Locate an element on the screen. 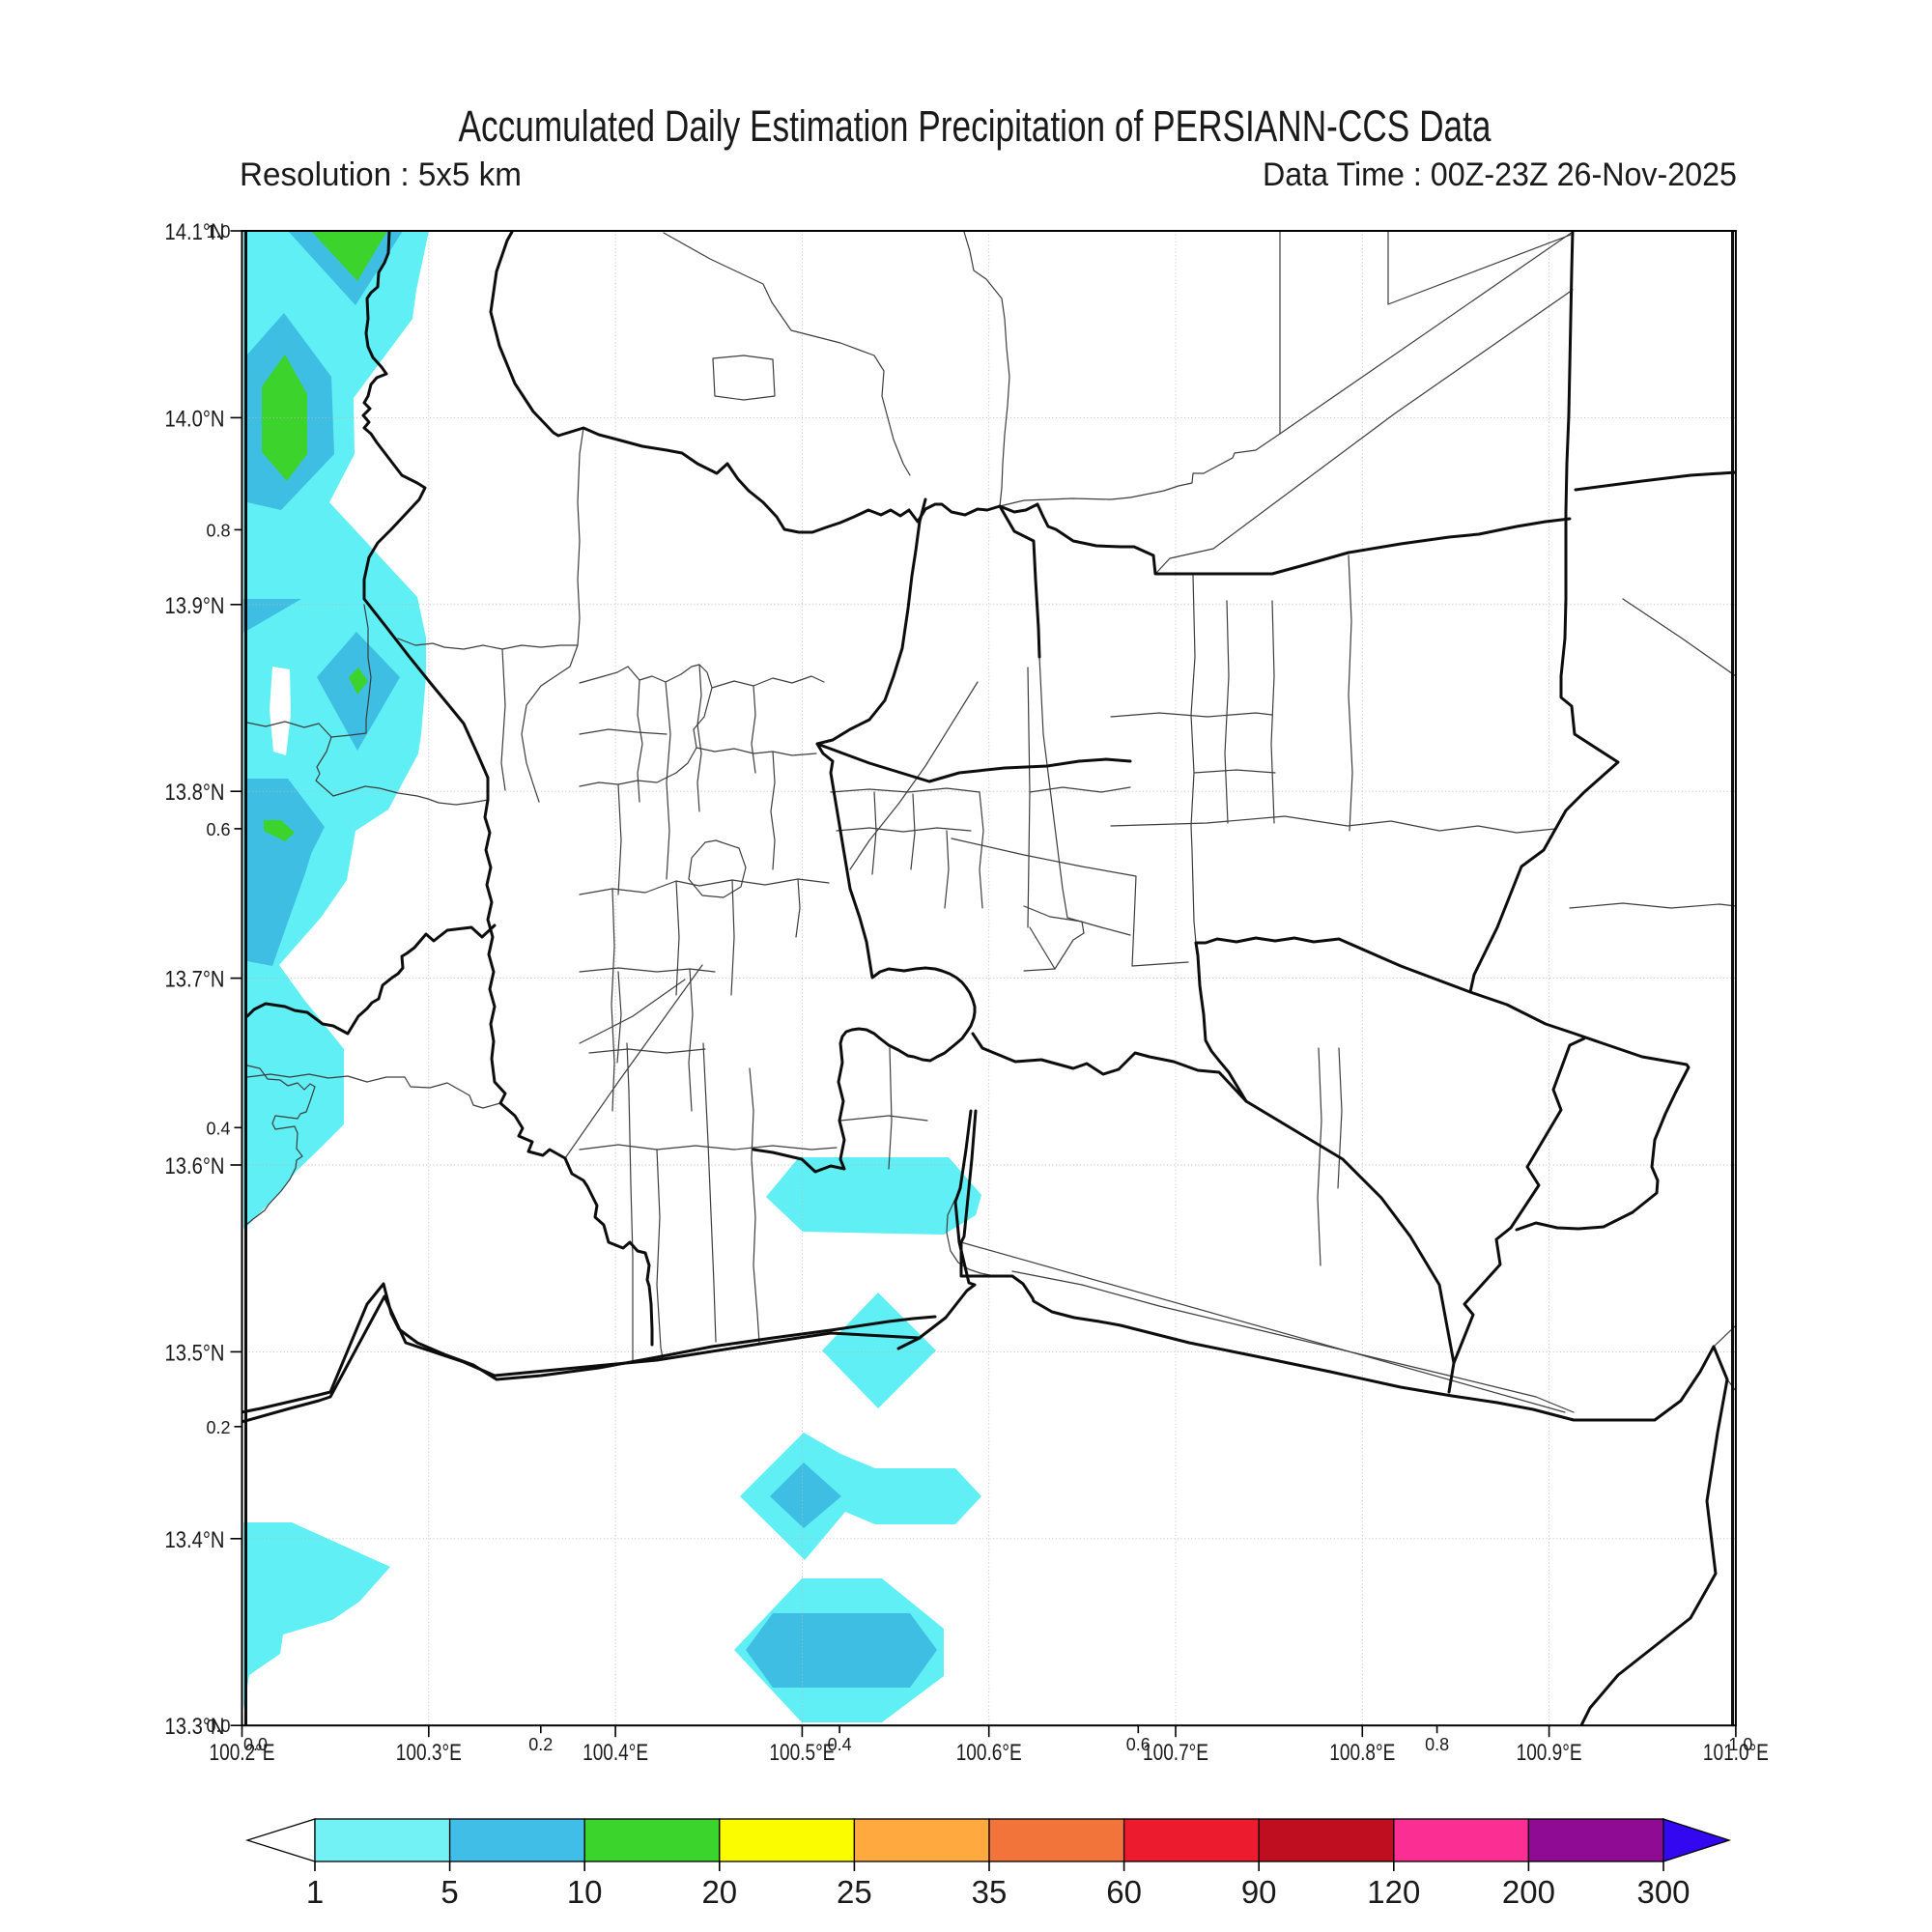  svg-text: 13.4°N is located at coordinates (195, 1540).